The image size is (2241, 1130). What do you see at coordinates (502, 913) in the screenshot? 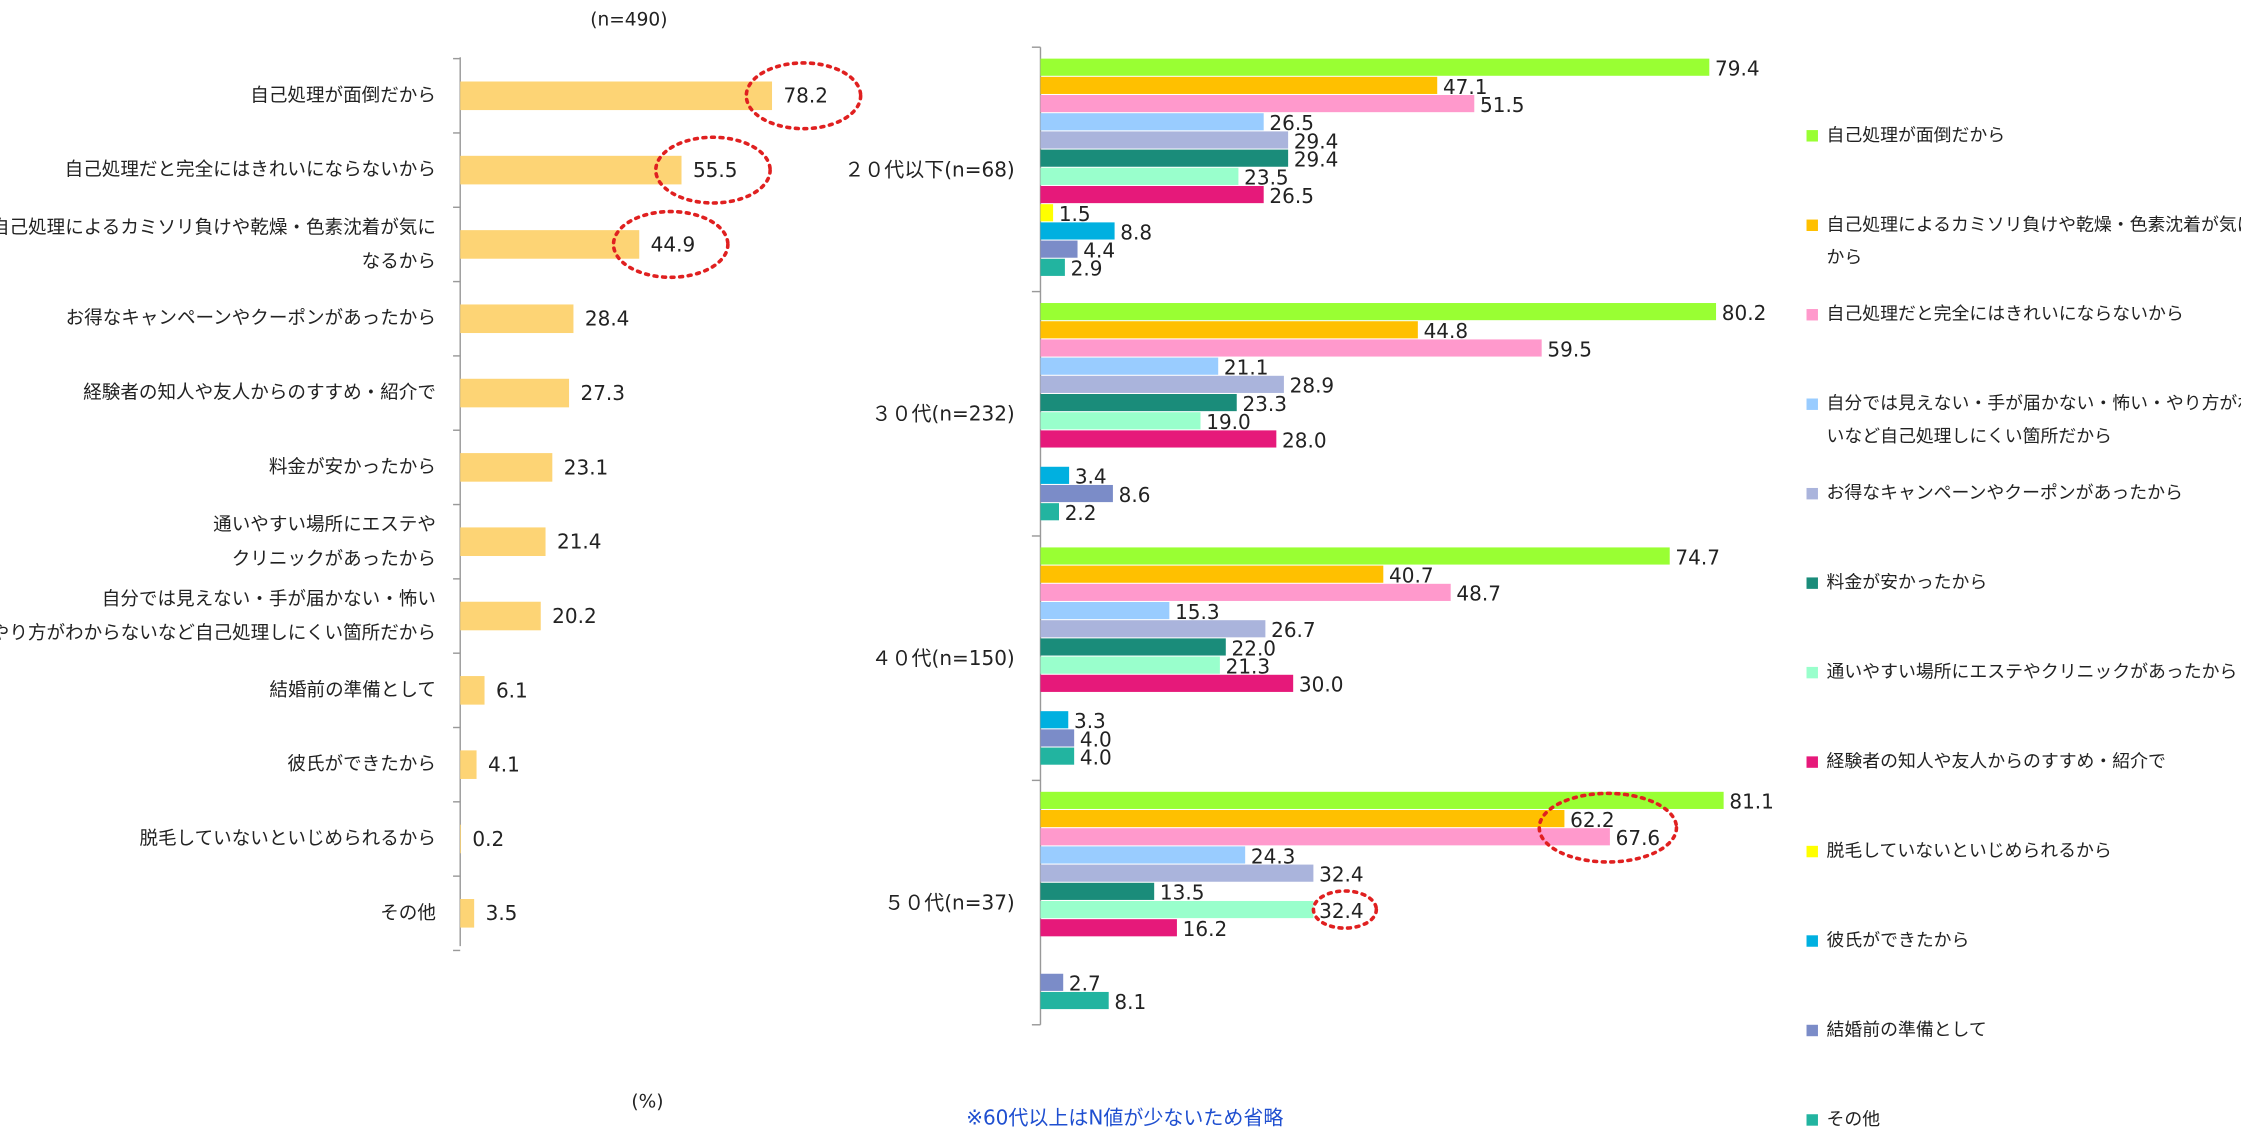
I see `value-label: 3.5` at bounding box center [502, 913].